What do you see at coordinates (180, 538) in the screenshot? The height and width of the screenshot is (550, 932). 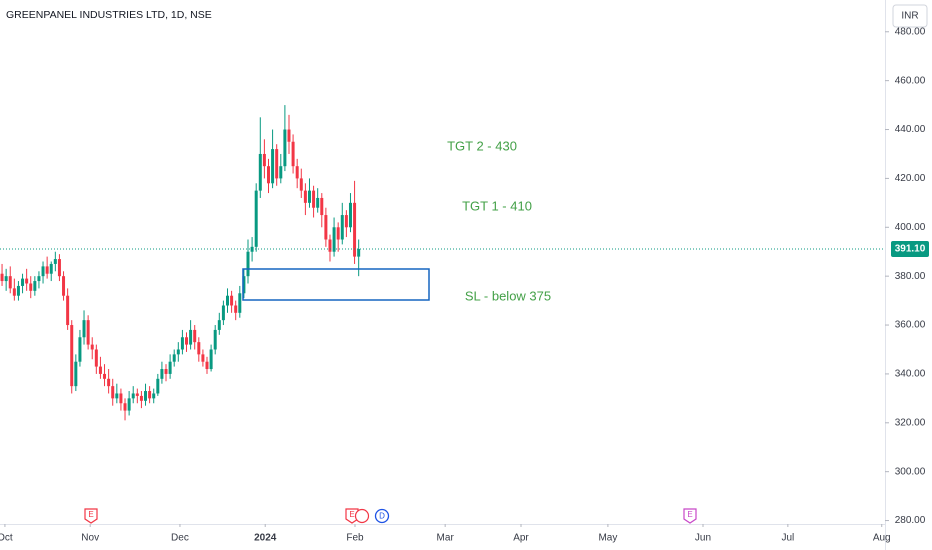 I see `x-tick-label: Dec` at bounding box center [180, 538].